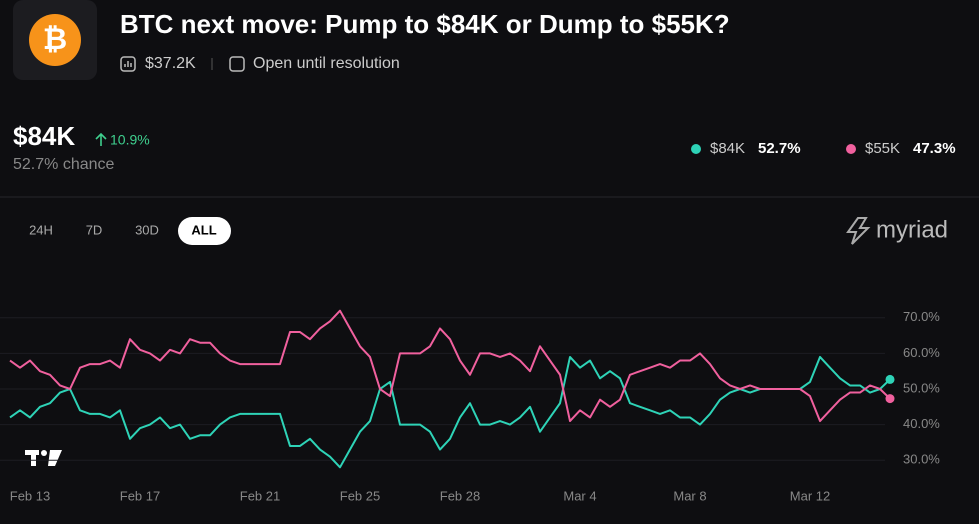 The height and width of the screenshot is (524, 979). I want to click on y-tick-label: 60.0%, so click(921, 352).